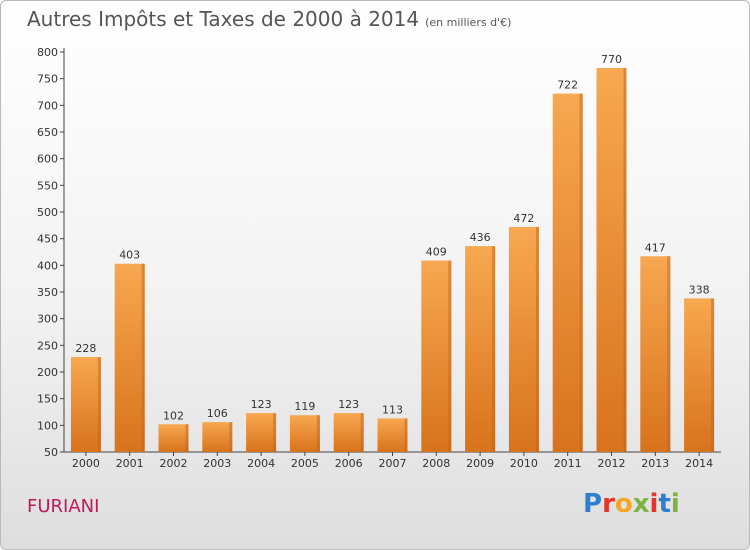  Describe the element at coordinates (608, 504) in the screenshot. I see `logo-letter: r` at that location.